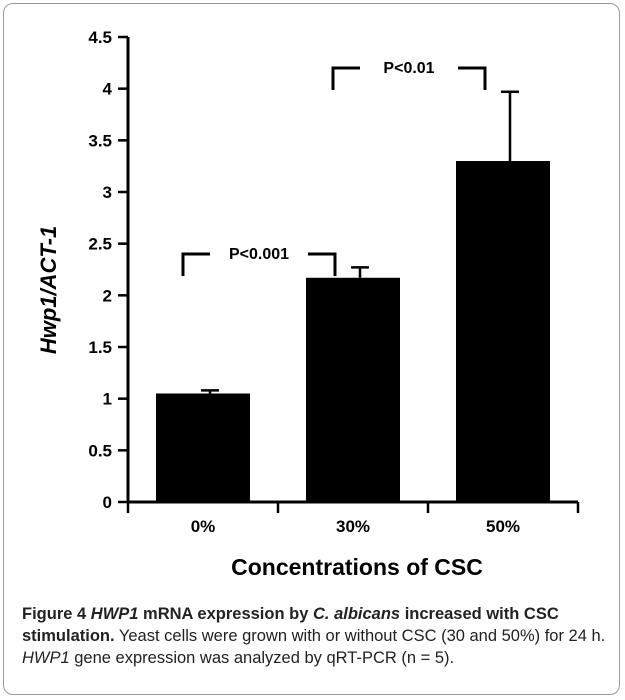 This screenshot has height=700, width=625. What do you see at coordinates (356, 614) in the screenshot?
I see `caption-title-species: C. albicans` at bounding box center [356, 614].